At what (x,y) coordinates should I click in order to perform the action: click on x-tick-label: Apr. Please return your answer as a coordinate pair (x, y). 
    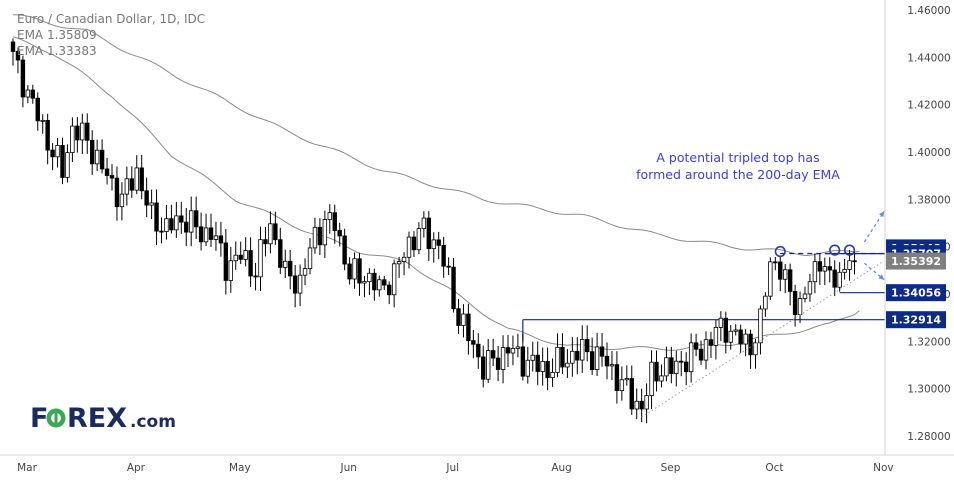
    Looking at the image, I should click on (136, 468).